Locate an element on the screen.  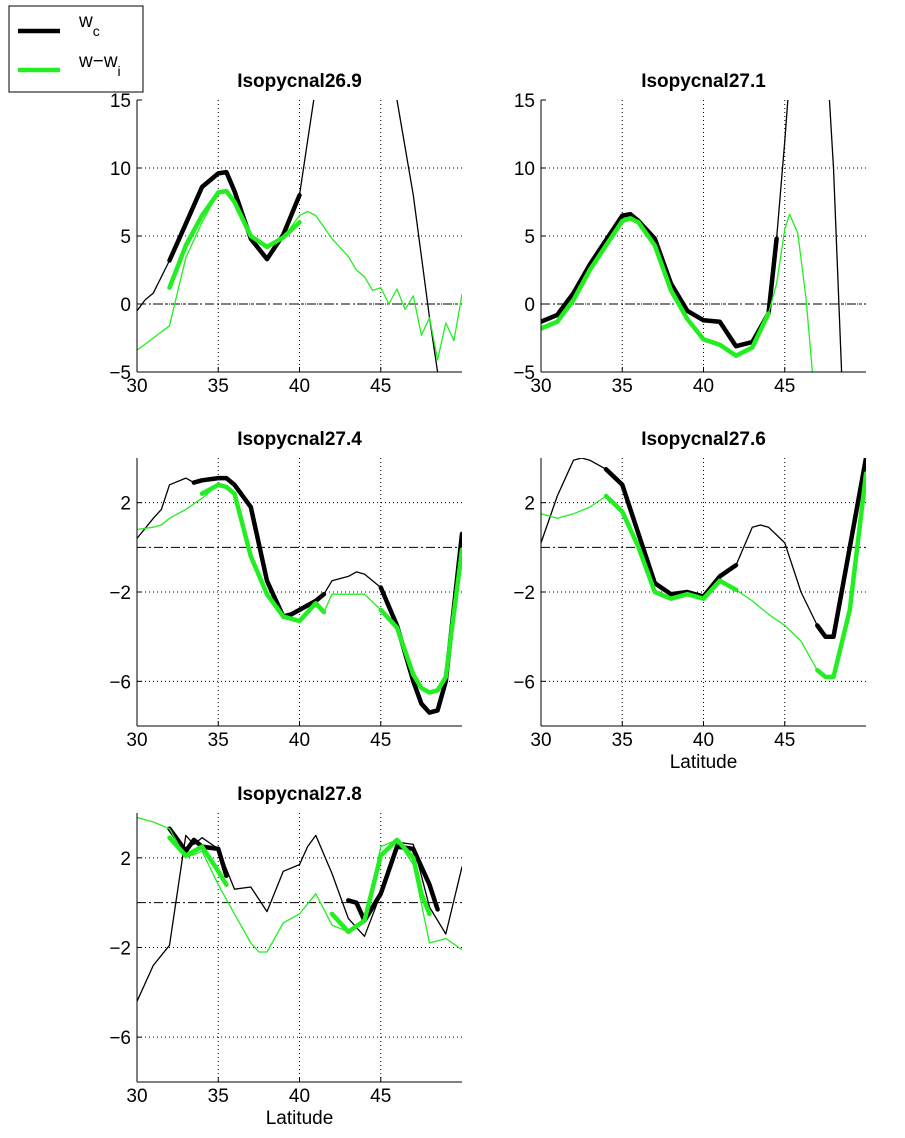
subplot-5: 30 35 40 45 −6 −2 2 Isopycnal27.8 Latitude is located at coordinates (285, 956).